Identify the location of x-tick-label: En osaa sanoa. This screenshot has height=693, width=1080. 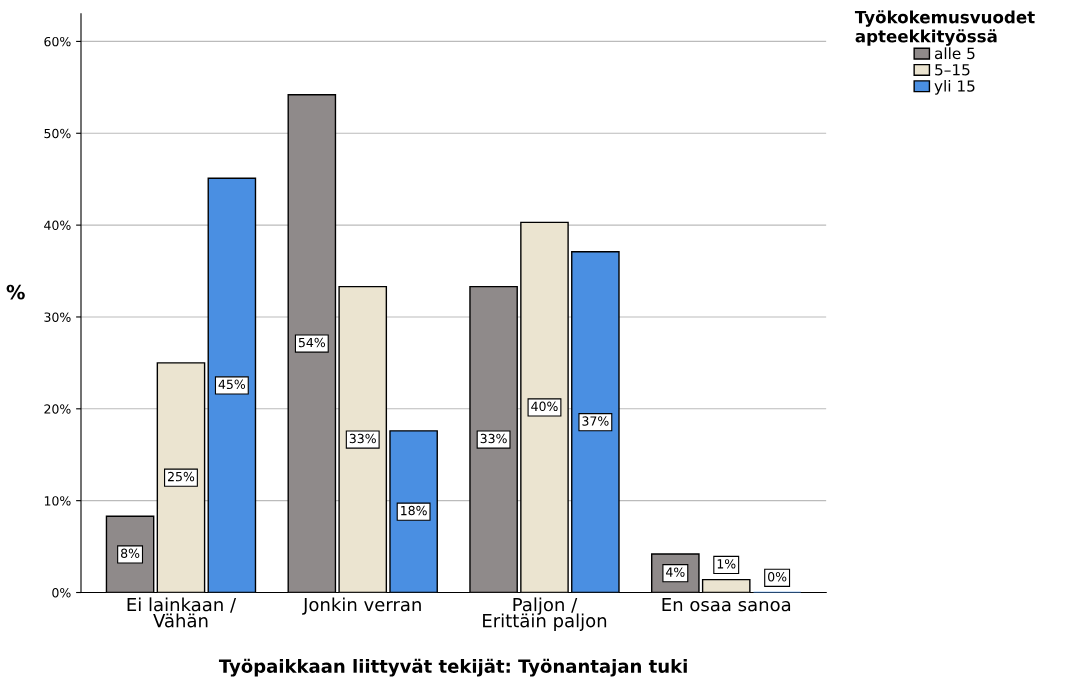
(726, 604).